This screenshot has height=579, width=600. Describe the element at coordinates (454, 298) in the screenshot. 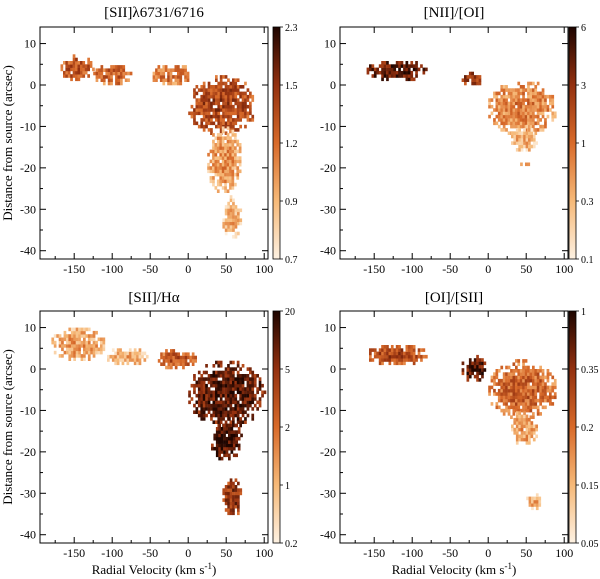

I see `panel-title: [OI]/[SII]` at that location.